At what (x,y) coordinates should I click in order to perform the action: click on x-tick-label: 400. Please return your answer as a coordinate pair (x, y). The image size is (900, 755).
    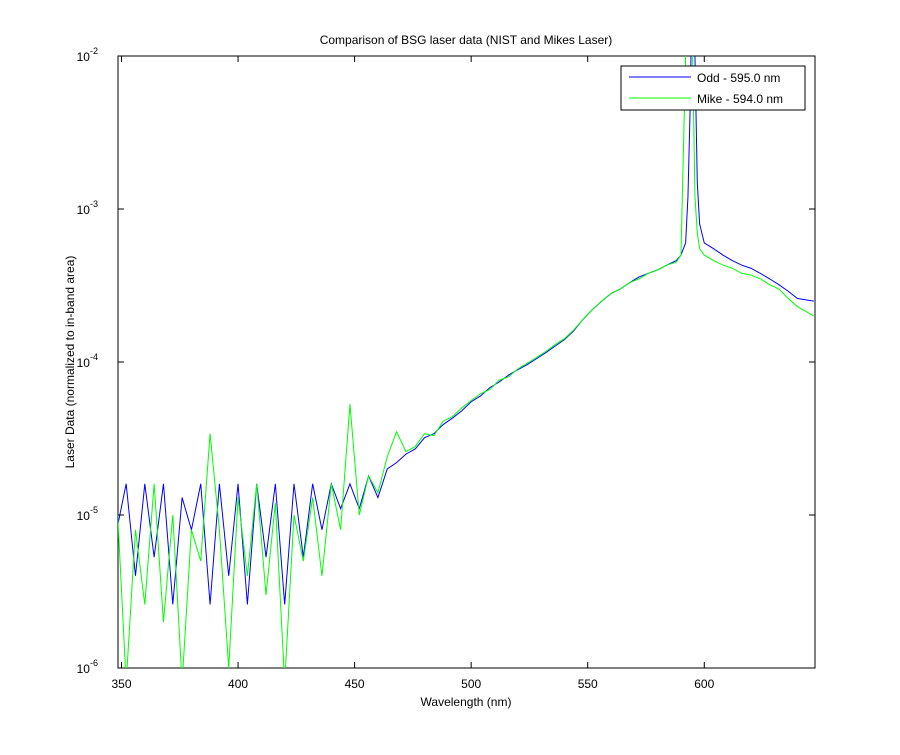
    Looking at the image, I should click on (238, 684).